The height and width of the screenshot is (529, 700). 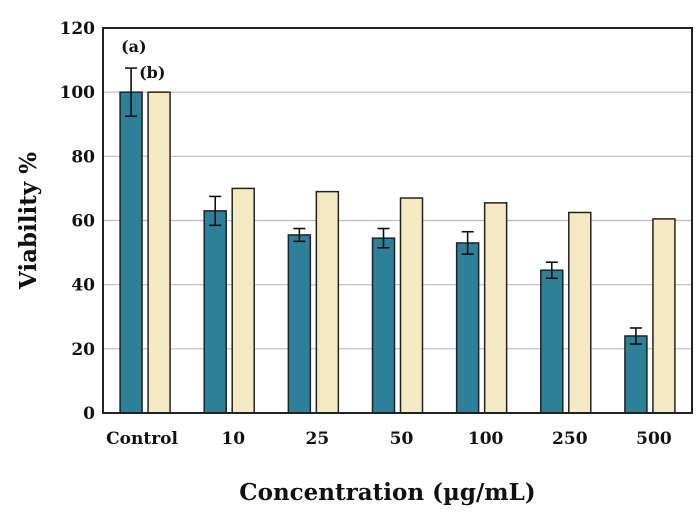 I want to click on y-tick-label: 120, so click(x=78, y=29).